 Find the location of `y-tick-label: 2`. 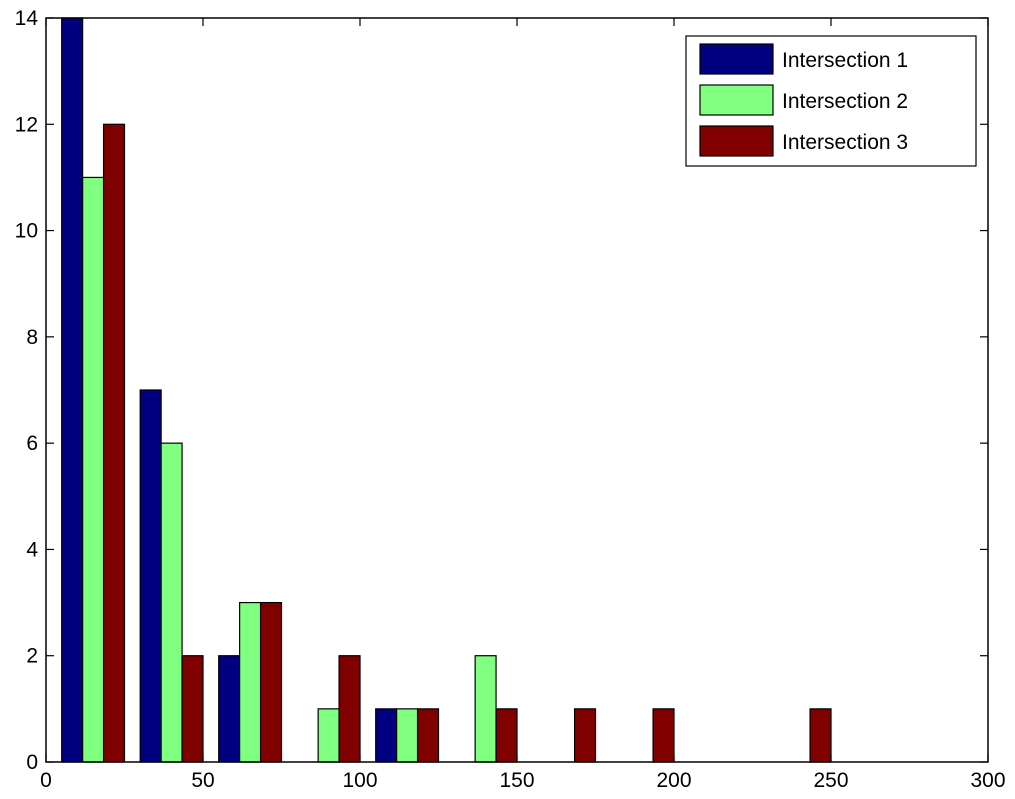

y-tick-label: 2 is located at coordinates (32, 656).